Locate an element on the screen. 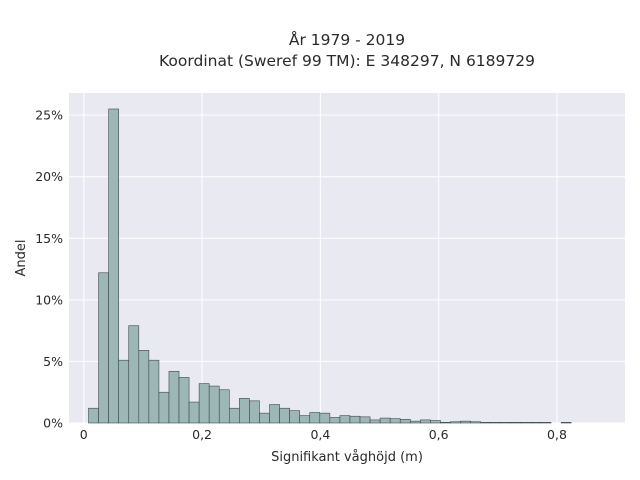 Image resolution: width=640 pixels, height=480 pixels. x-tick-label: 0 is located at coordinates (84, 434).